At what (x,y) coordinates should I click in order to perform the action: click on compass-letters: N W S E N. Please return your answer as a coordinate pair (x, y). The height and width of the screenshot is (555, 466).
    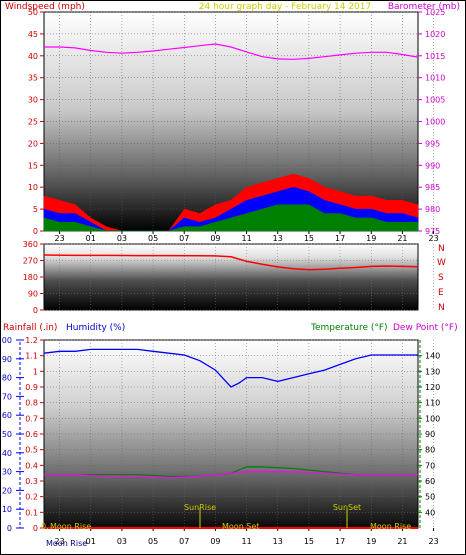
    Looking at the image, I should click on (441, 278).